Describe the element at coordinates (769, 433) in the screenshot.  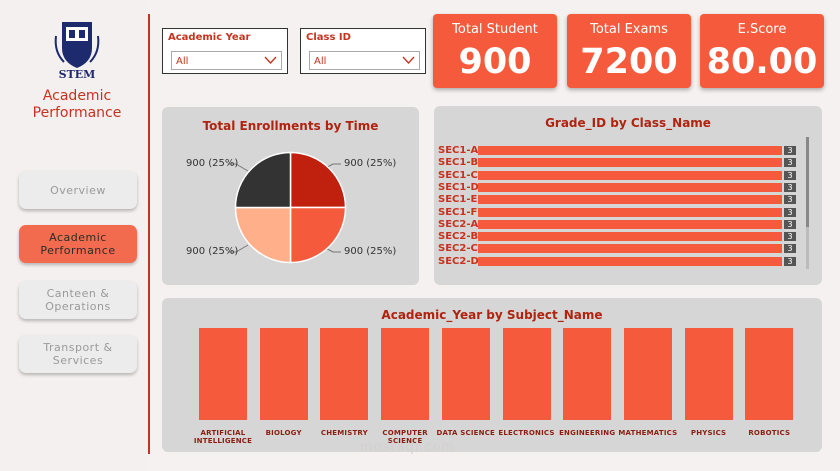
I see `subject-category-label: ROBOTICS` at that location.